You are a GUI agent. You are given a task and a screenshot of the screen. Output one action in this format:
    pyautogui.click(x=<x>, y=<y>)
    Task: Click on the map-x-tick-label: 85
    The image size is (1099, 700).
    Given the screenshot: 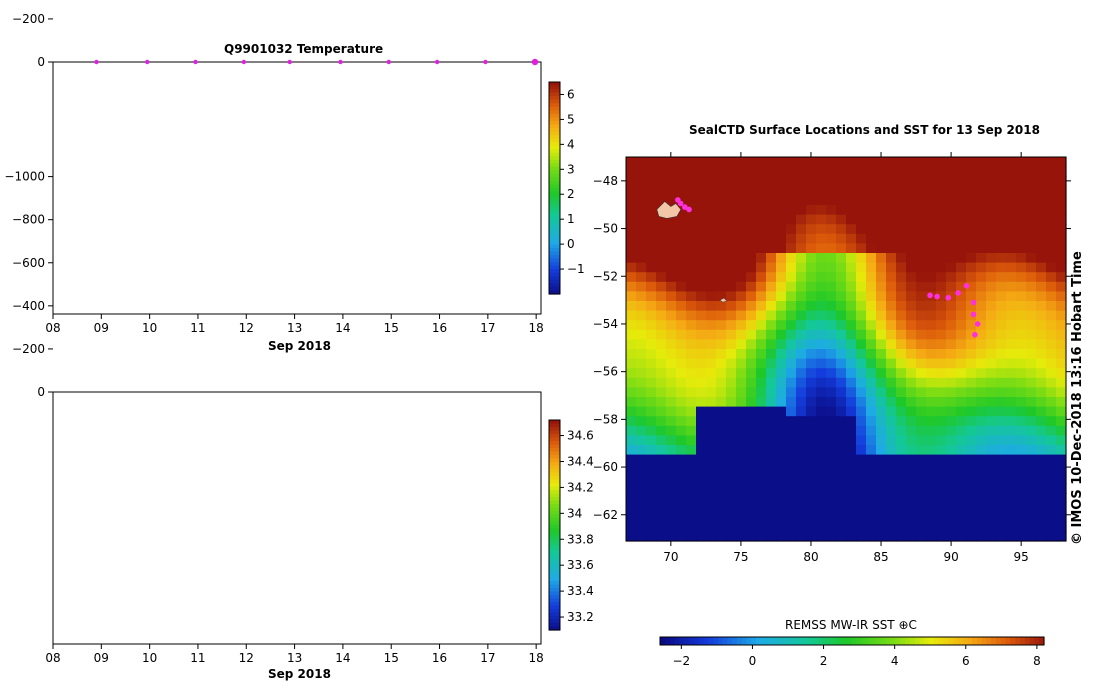 What is the action you would take?
    pyautogui.click(x=880, y=557)
    